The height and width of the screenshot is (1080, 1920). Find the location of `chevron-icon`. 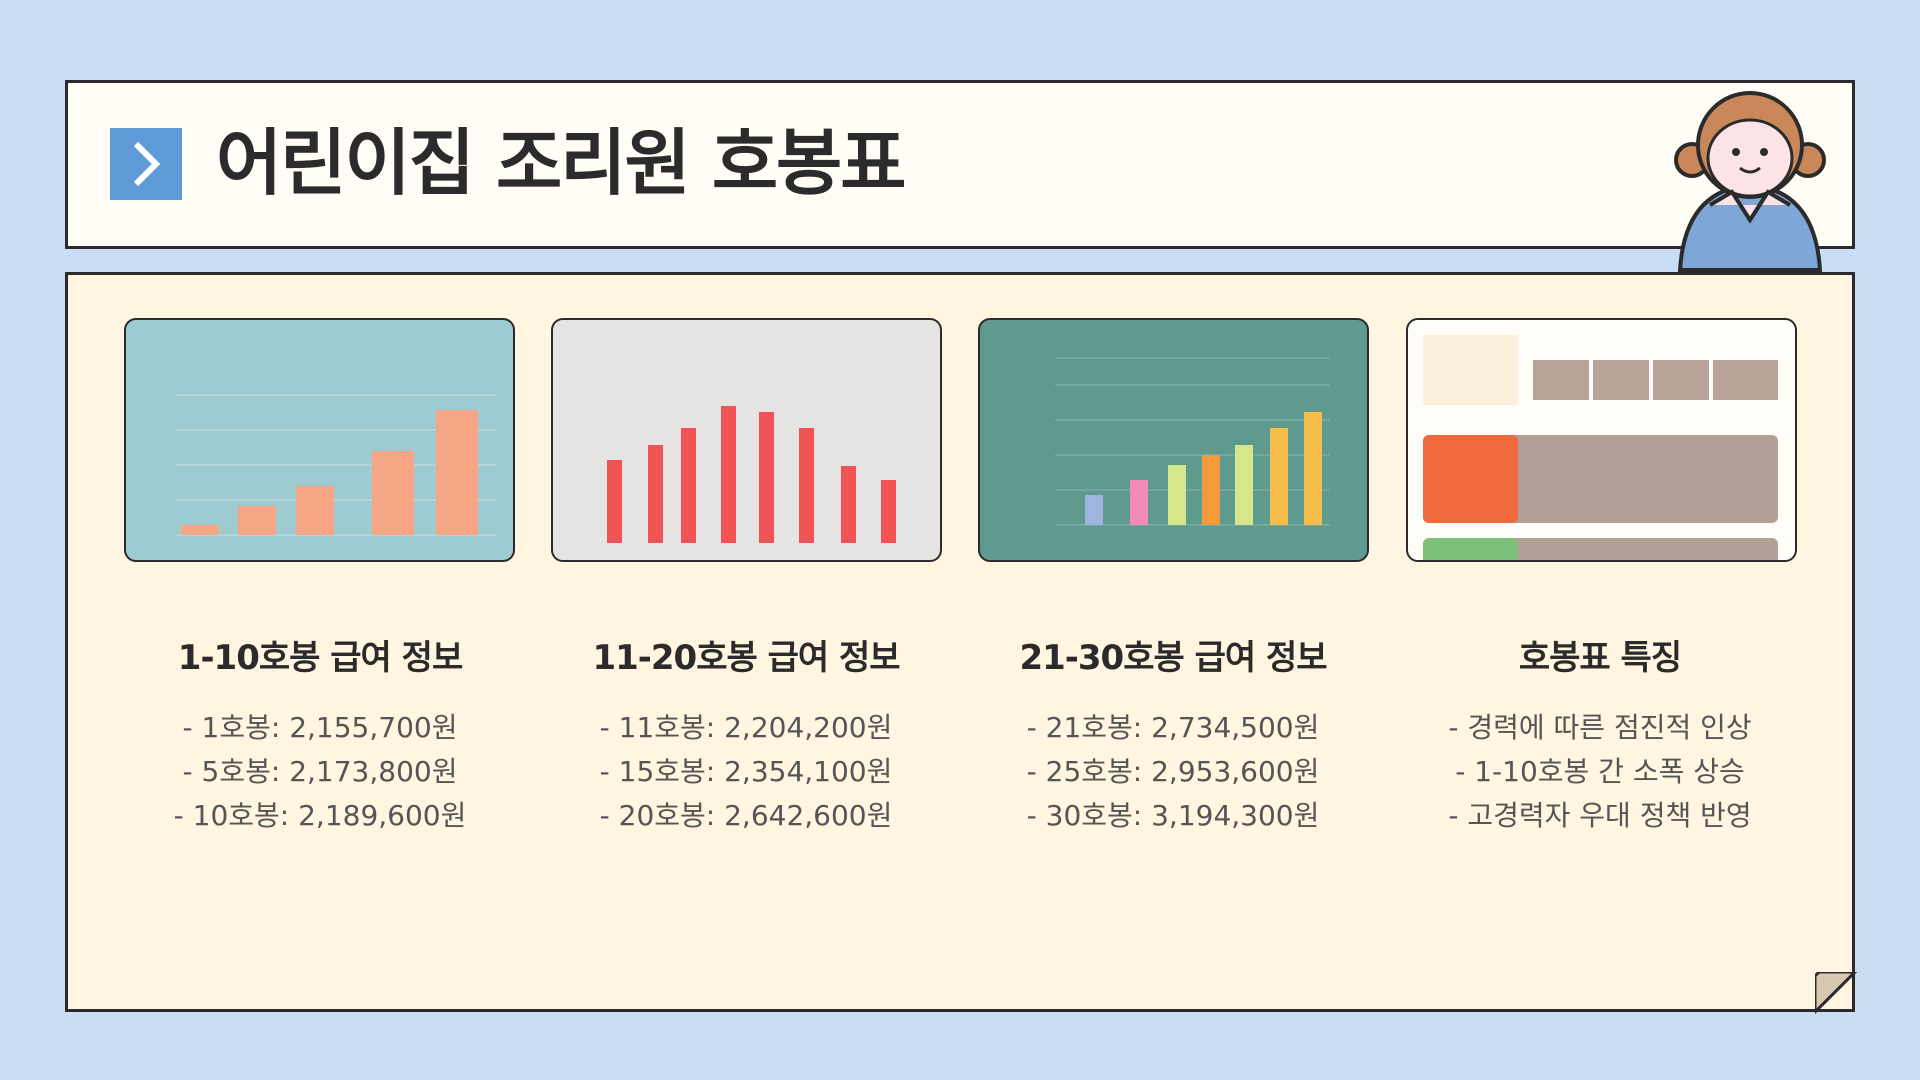

chevron-icon is located at coordinates (146, 164).